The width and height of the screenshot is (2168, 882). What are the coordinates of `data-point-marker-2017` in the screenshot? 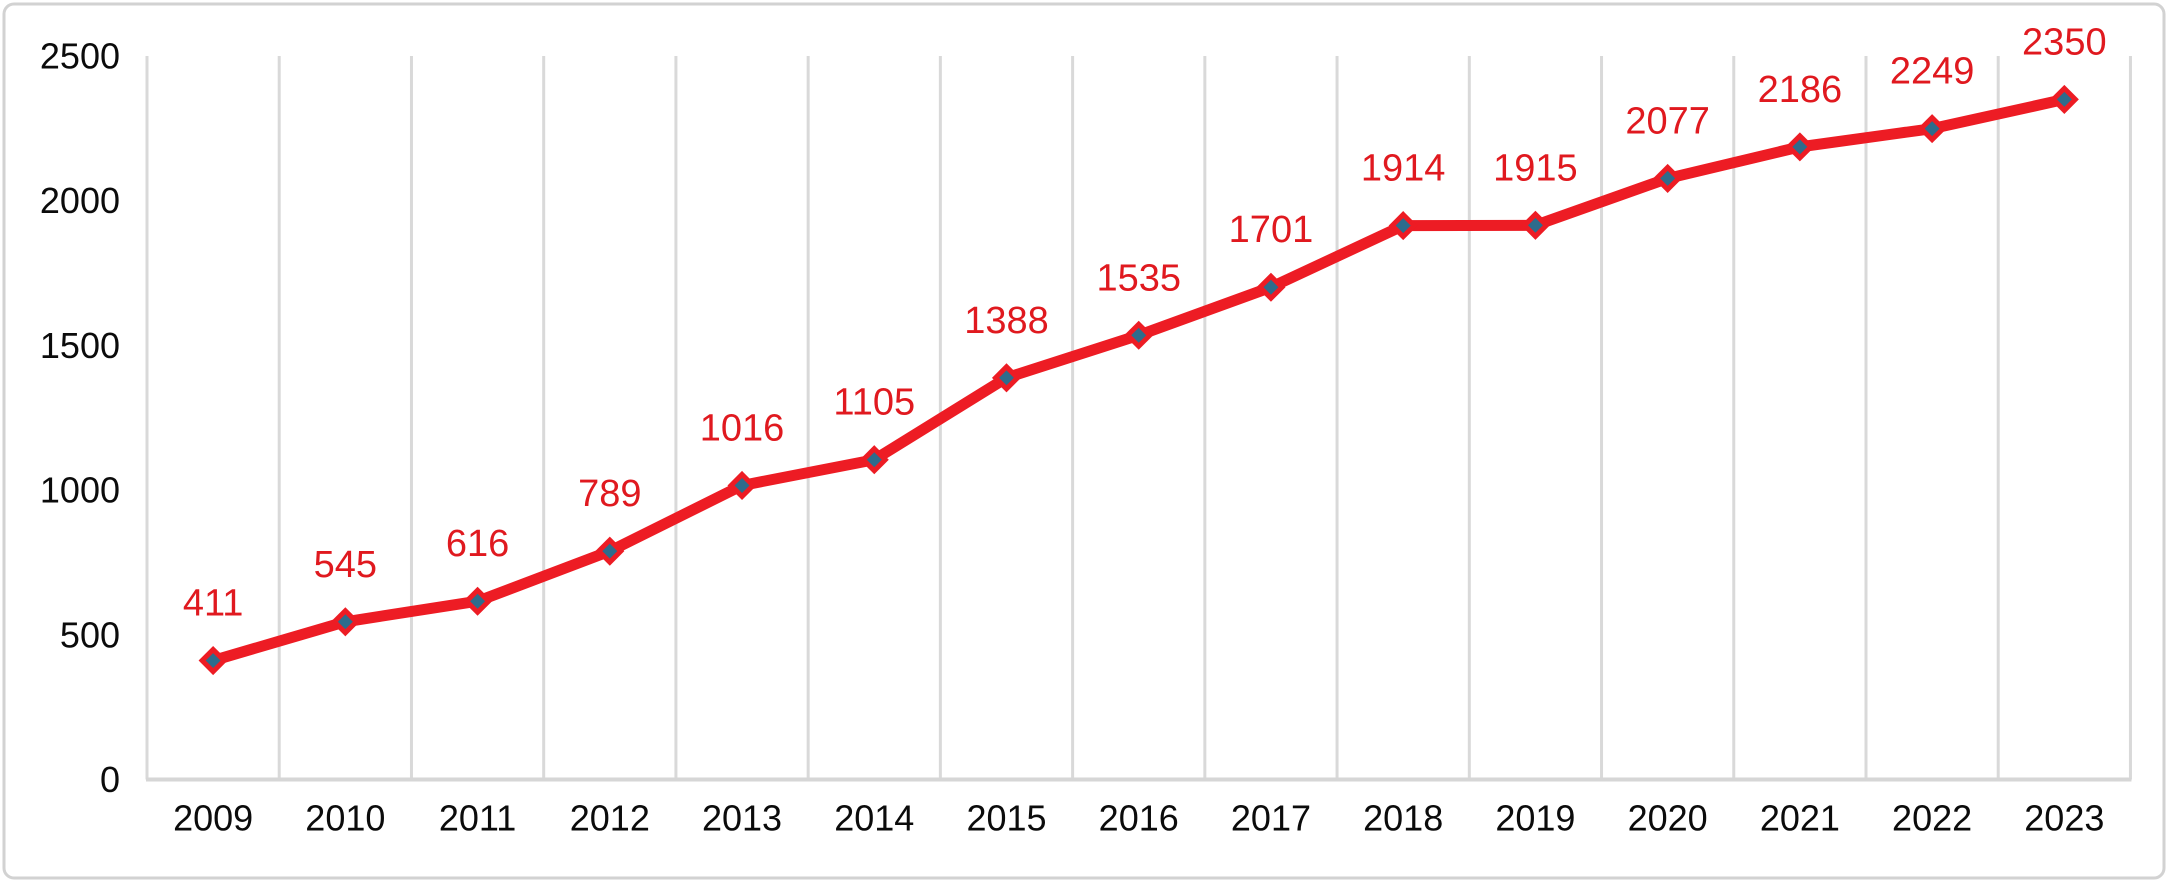 It's located at (1271, 287).